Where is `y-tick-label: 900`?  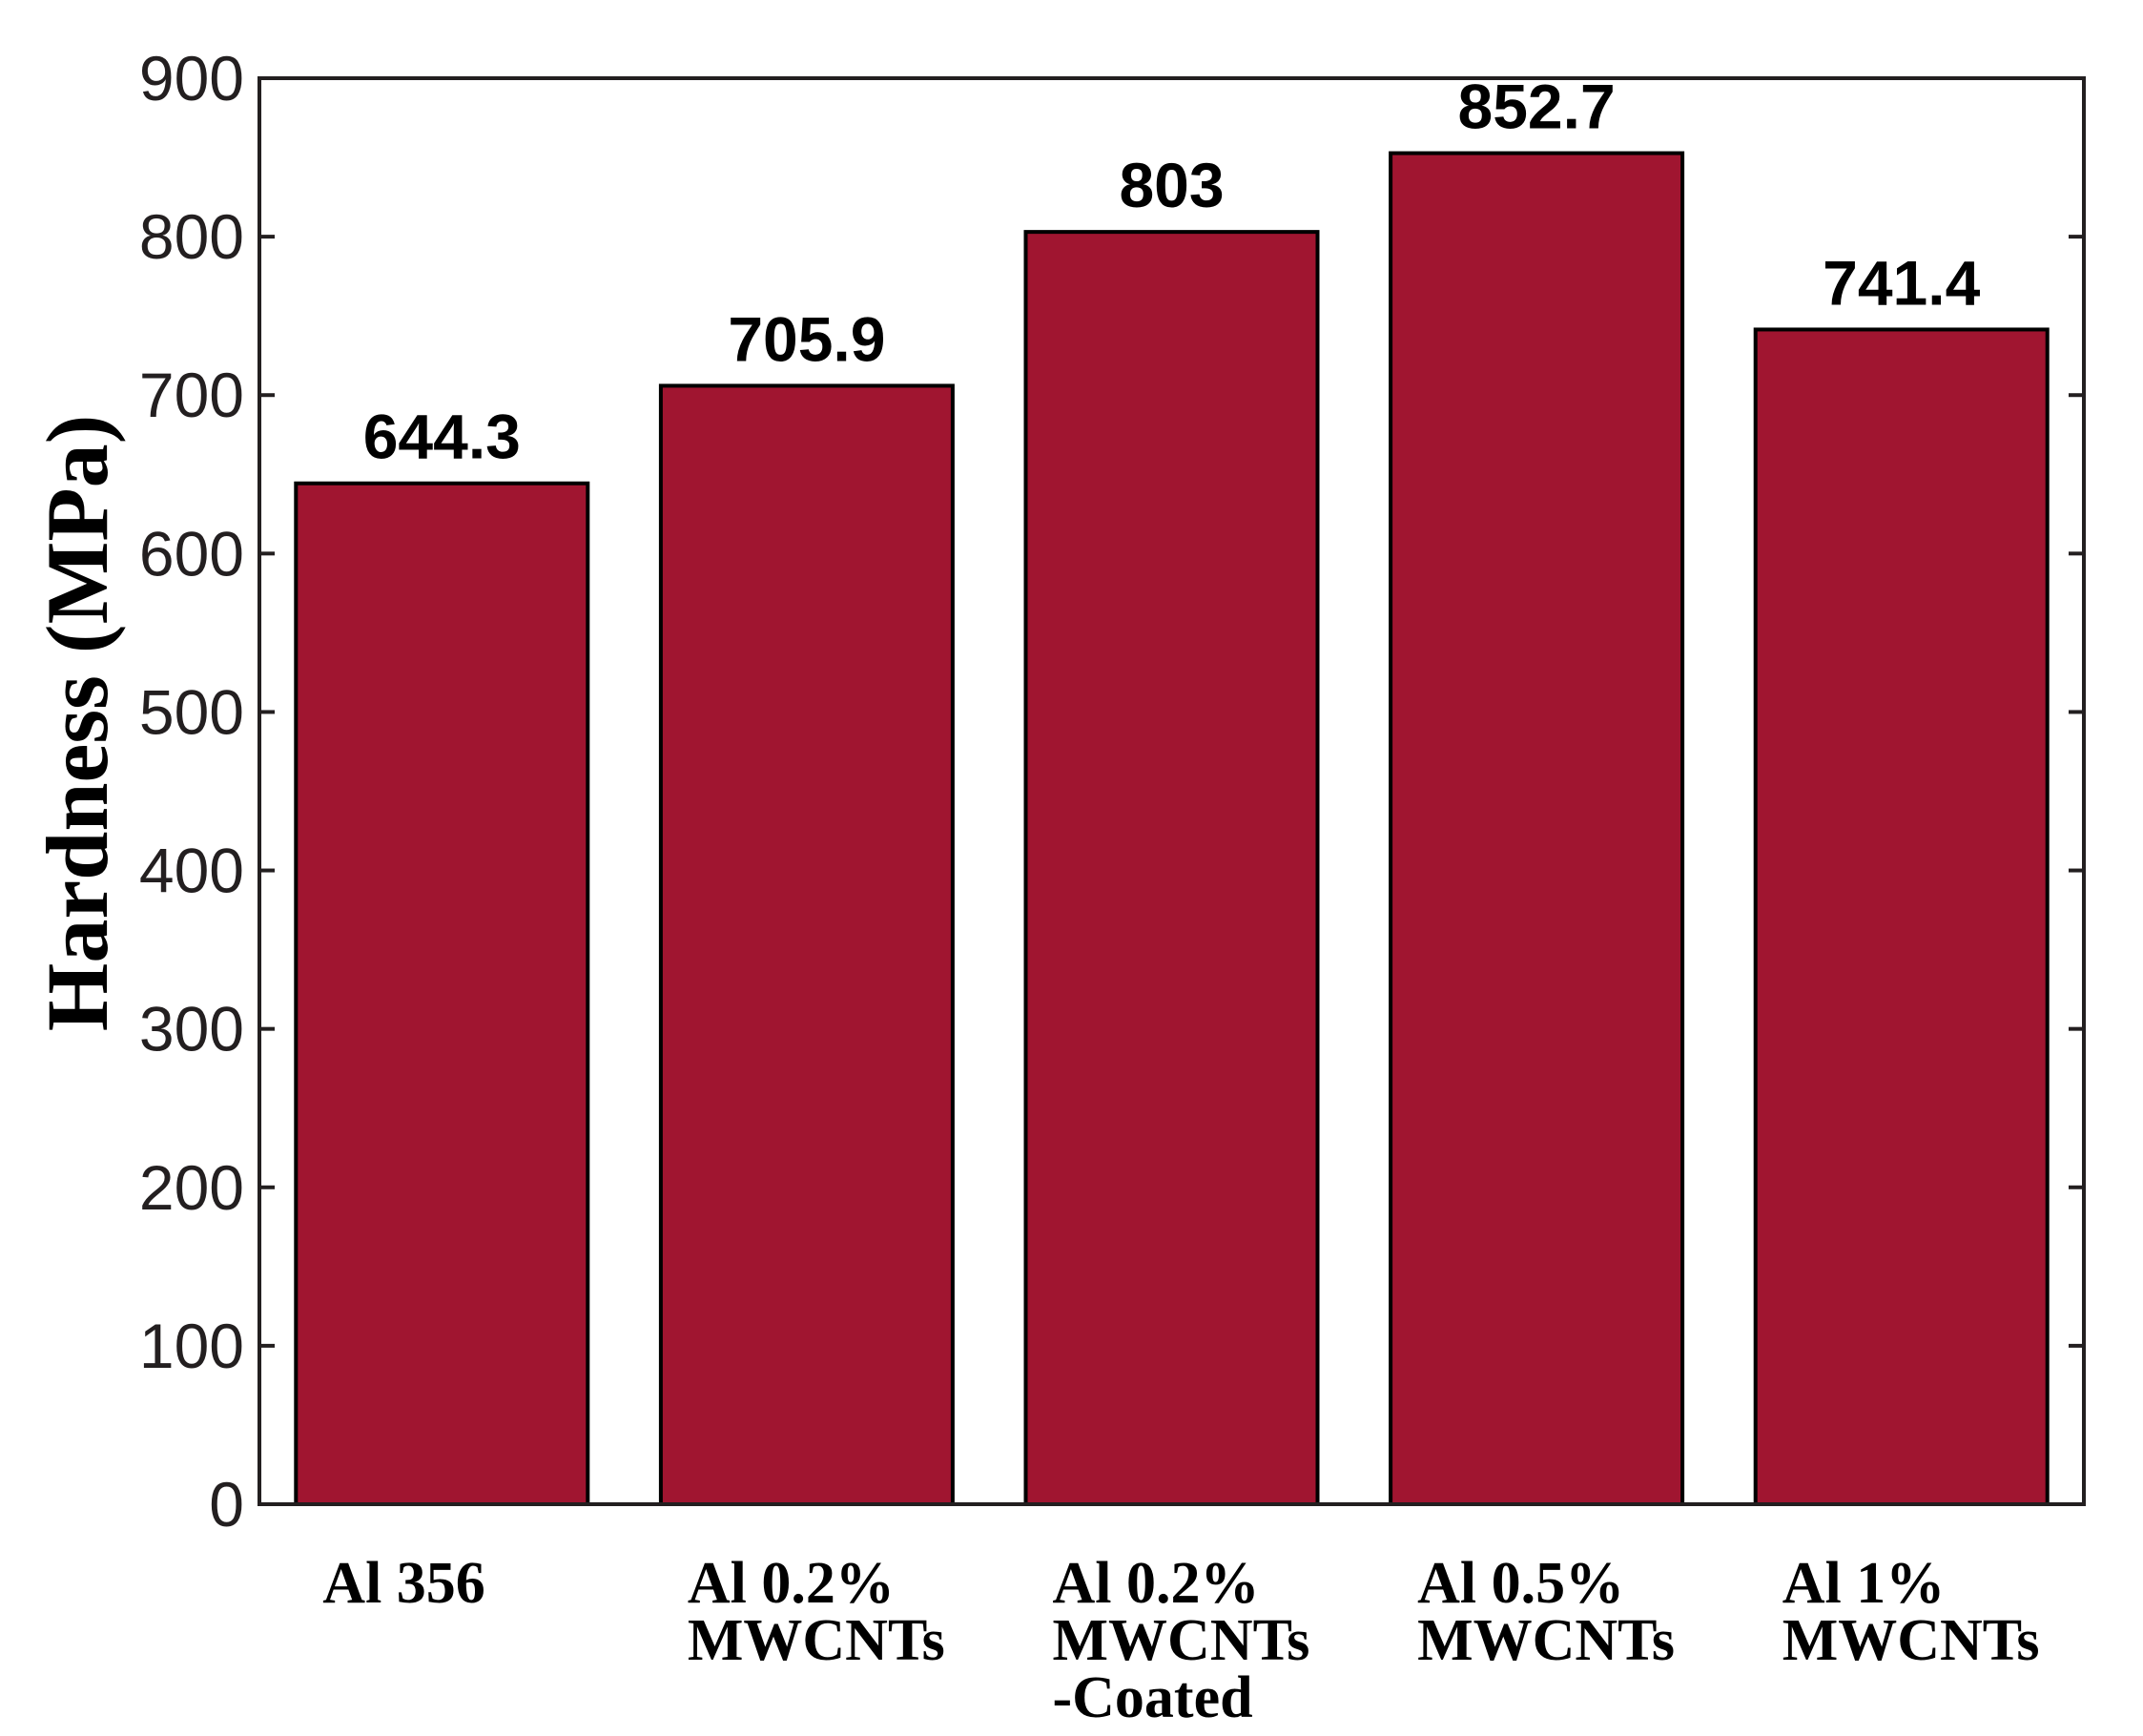
y-tick-label: 900 is located at coordinates (191, 78).